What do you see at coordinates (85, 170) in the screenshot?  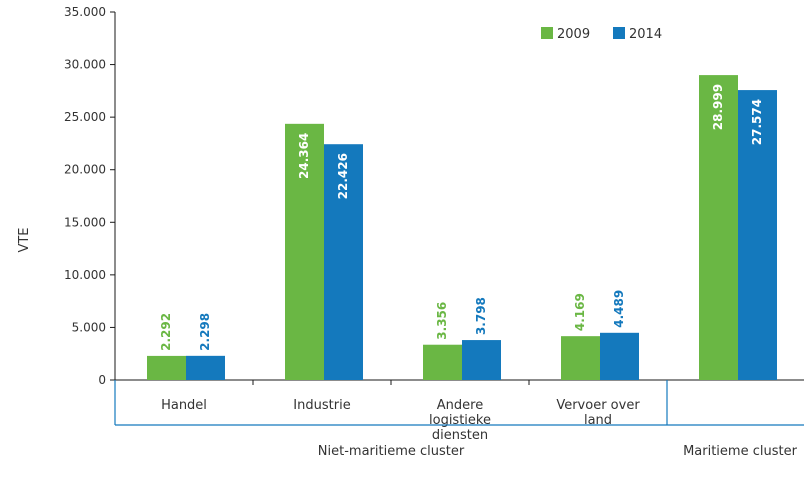 I see `y-tick-label: 20.000` at bounding box center [85, 170].